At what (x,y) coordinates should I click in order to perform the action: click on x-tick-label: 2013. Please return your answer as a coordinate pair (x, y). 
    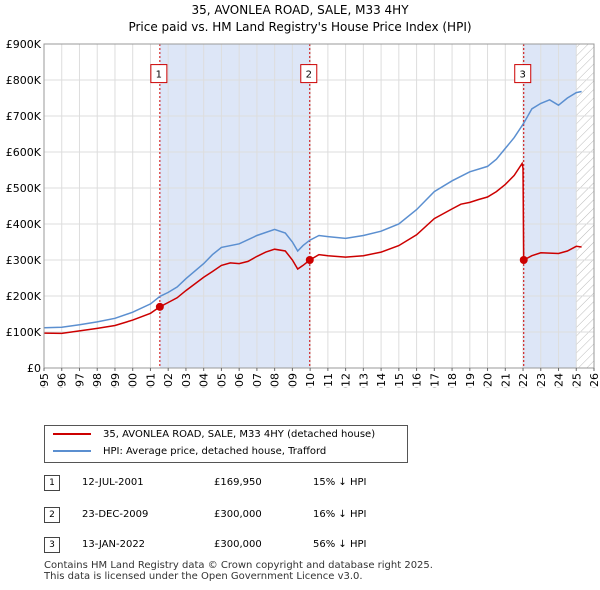
    Looking at the image, I should click on (363, 380).